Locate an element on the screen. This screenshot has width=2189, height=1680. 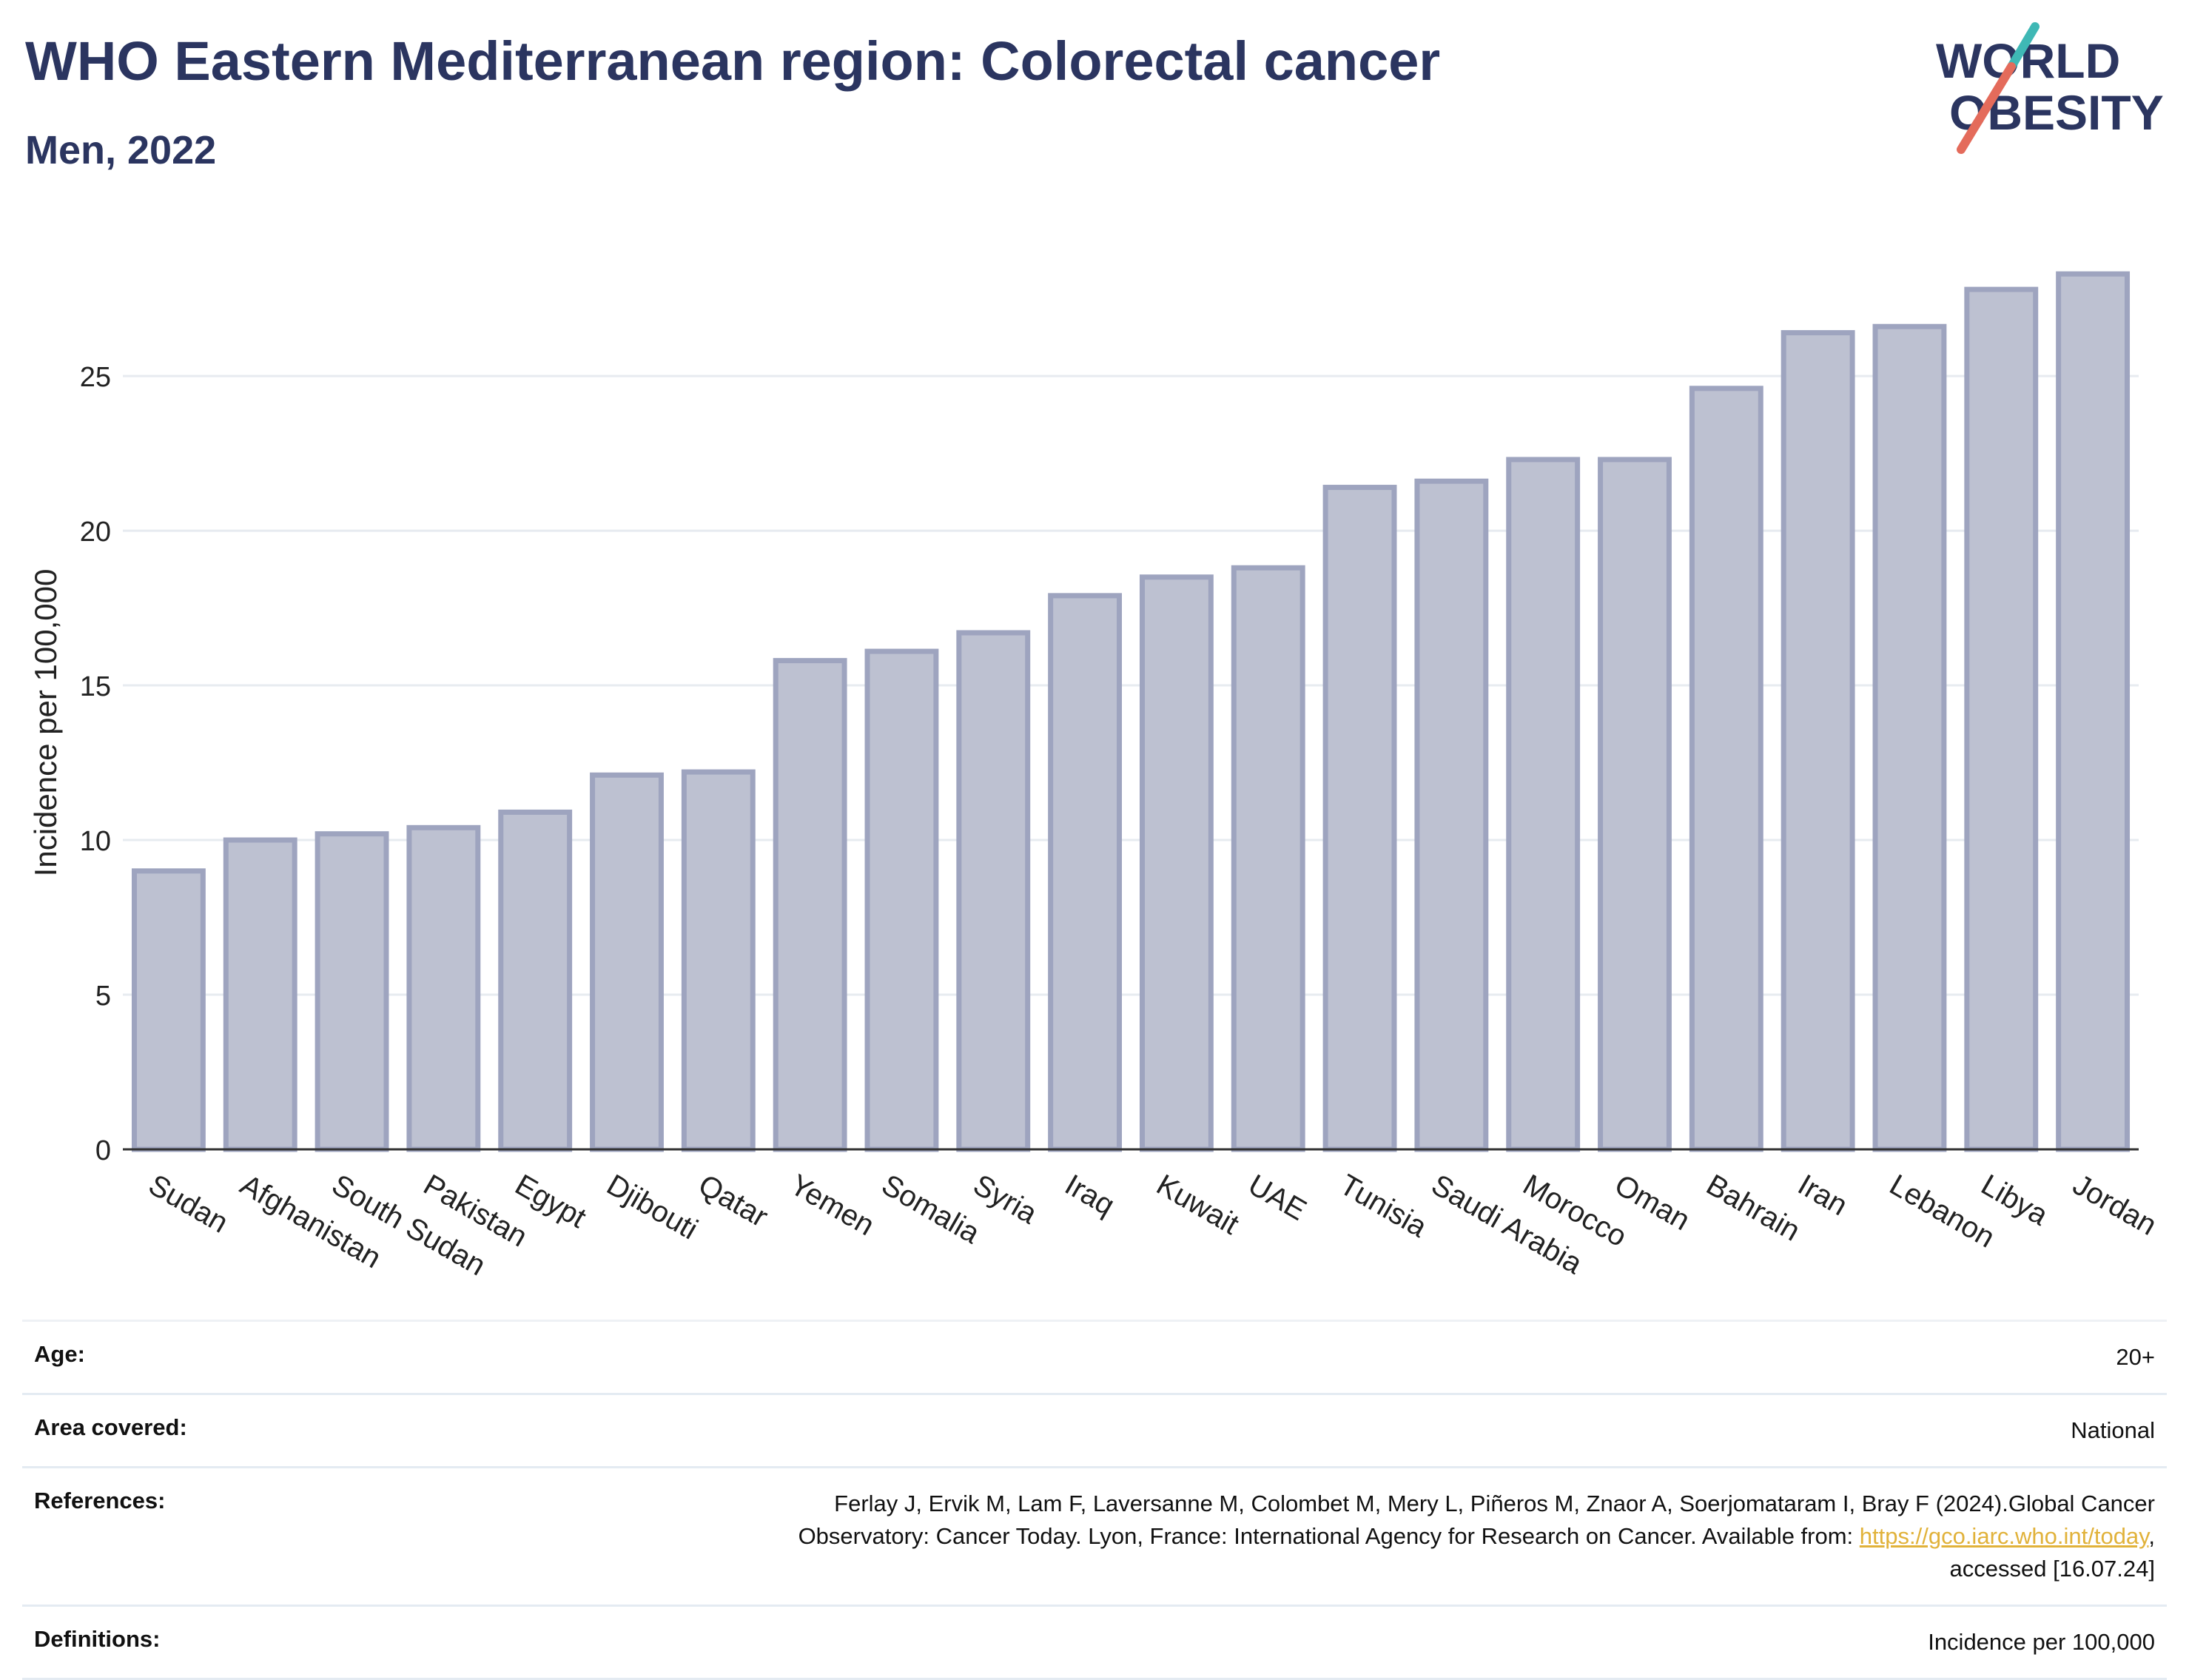
meta-row-area: Area covered: National is located at coordinates (1094, 1431).